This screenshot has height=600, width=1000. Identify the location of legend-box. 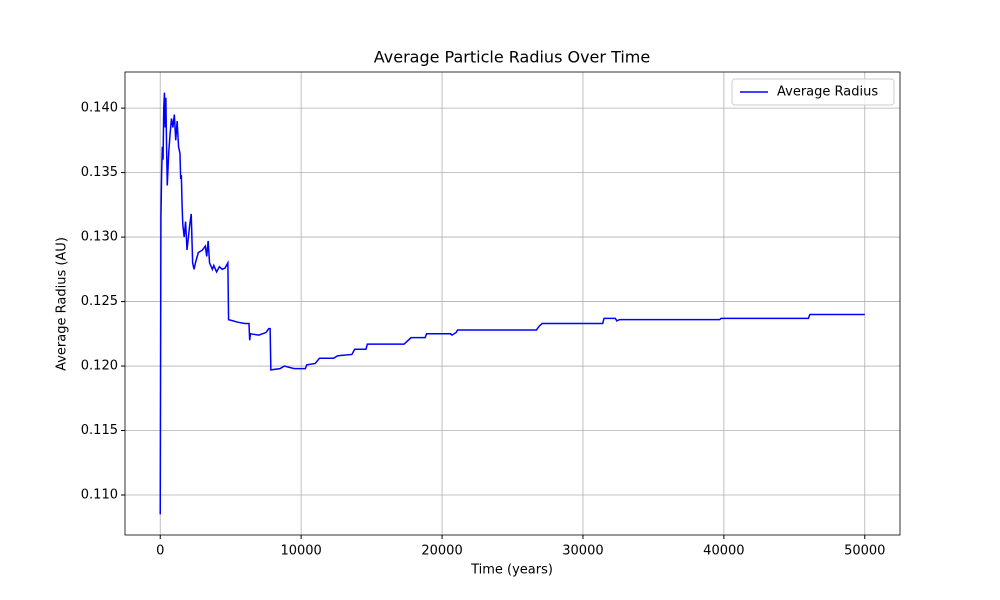
(813, 92).